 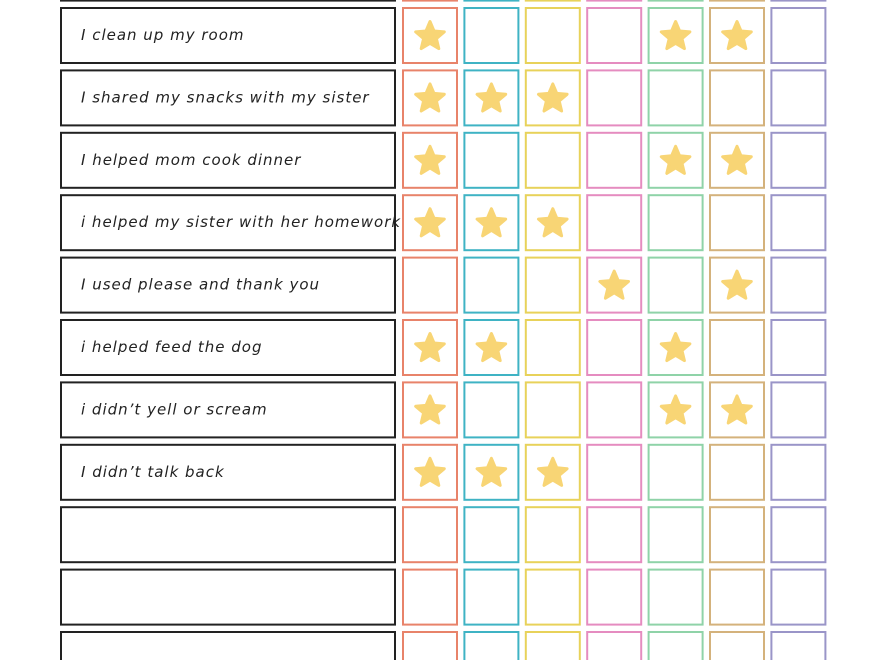 What do you see at coordinates (200, 285) in the screenshot?
I see `task-label: I used please and thank you` at bounding box center [200, 285].